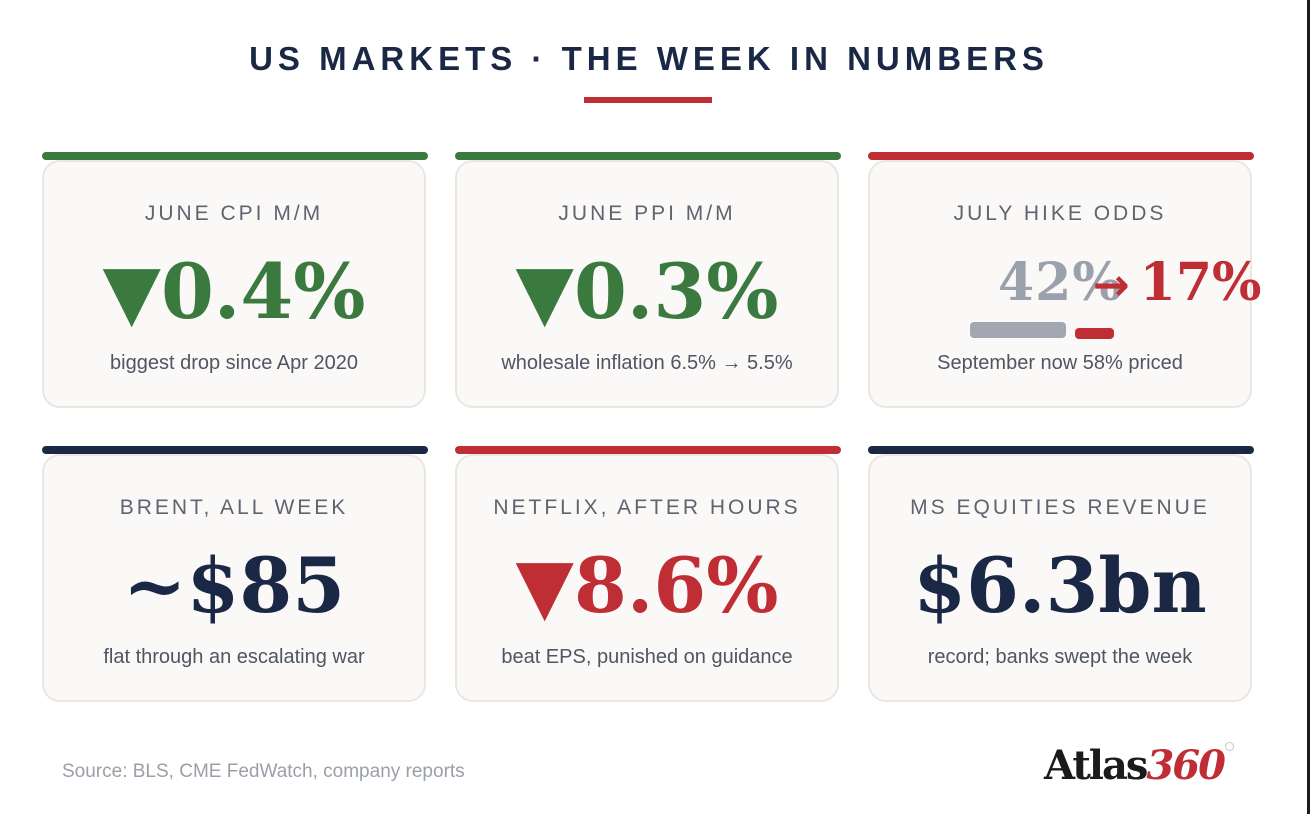 This screenshot has height=814, width=1310. I want to click on card-accent-bar-hike-odds, so click(1061, 156).